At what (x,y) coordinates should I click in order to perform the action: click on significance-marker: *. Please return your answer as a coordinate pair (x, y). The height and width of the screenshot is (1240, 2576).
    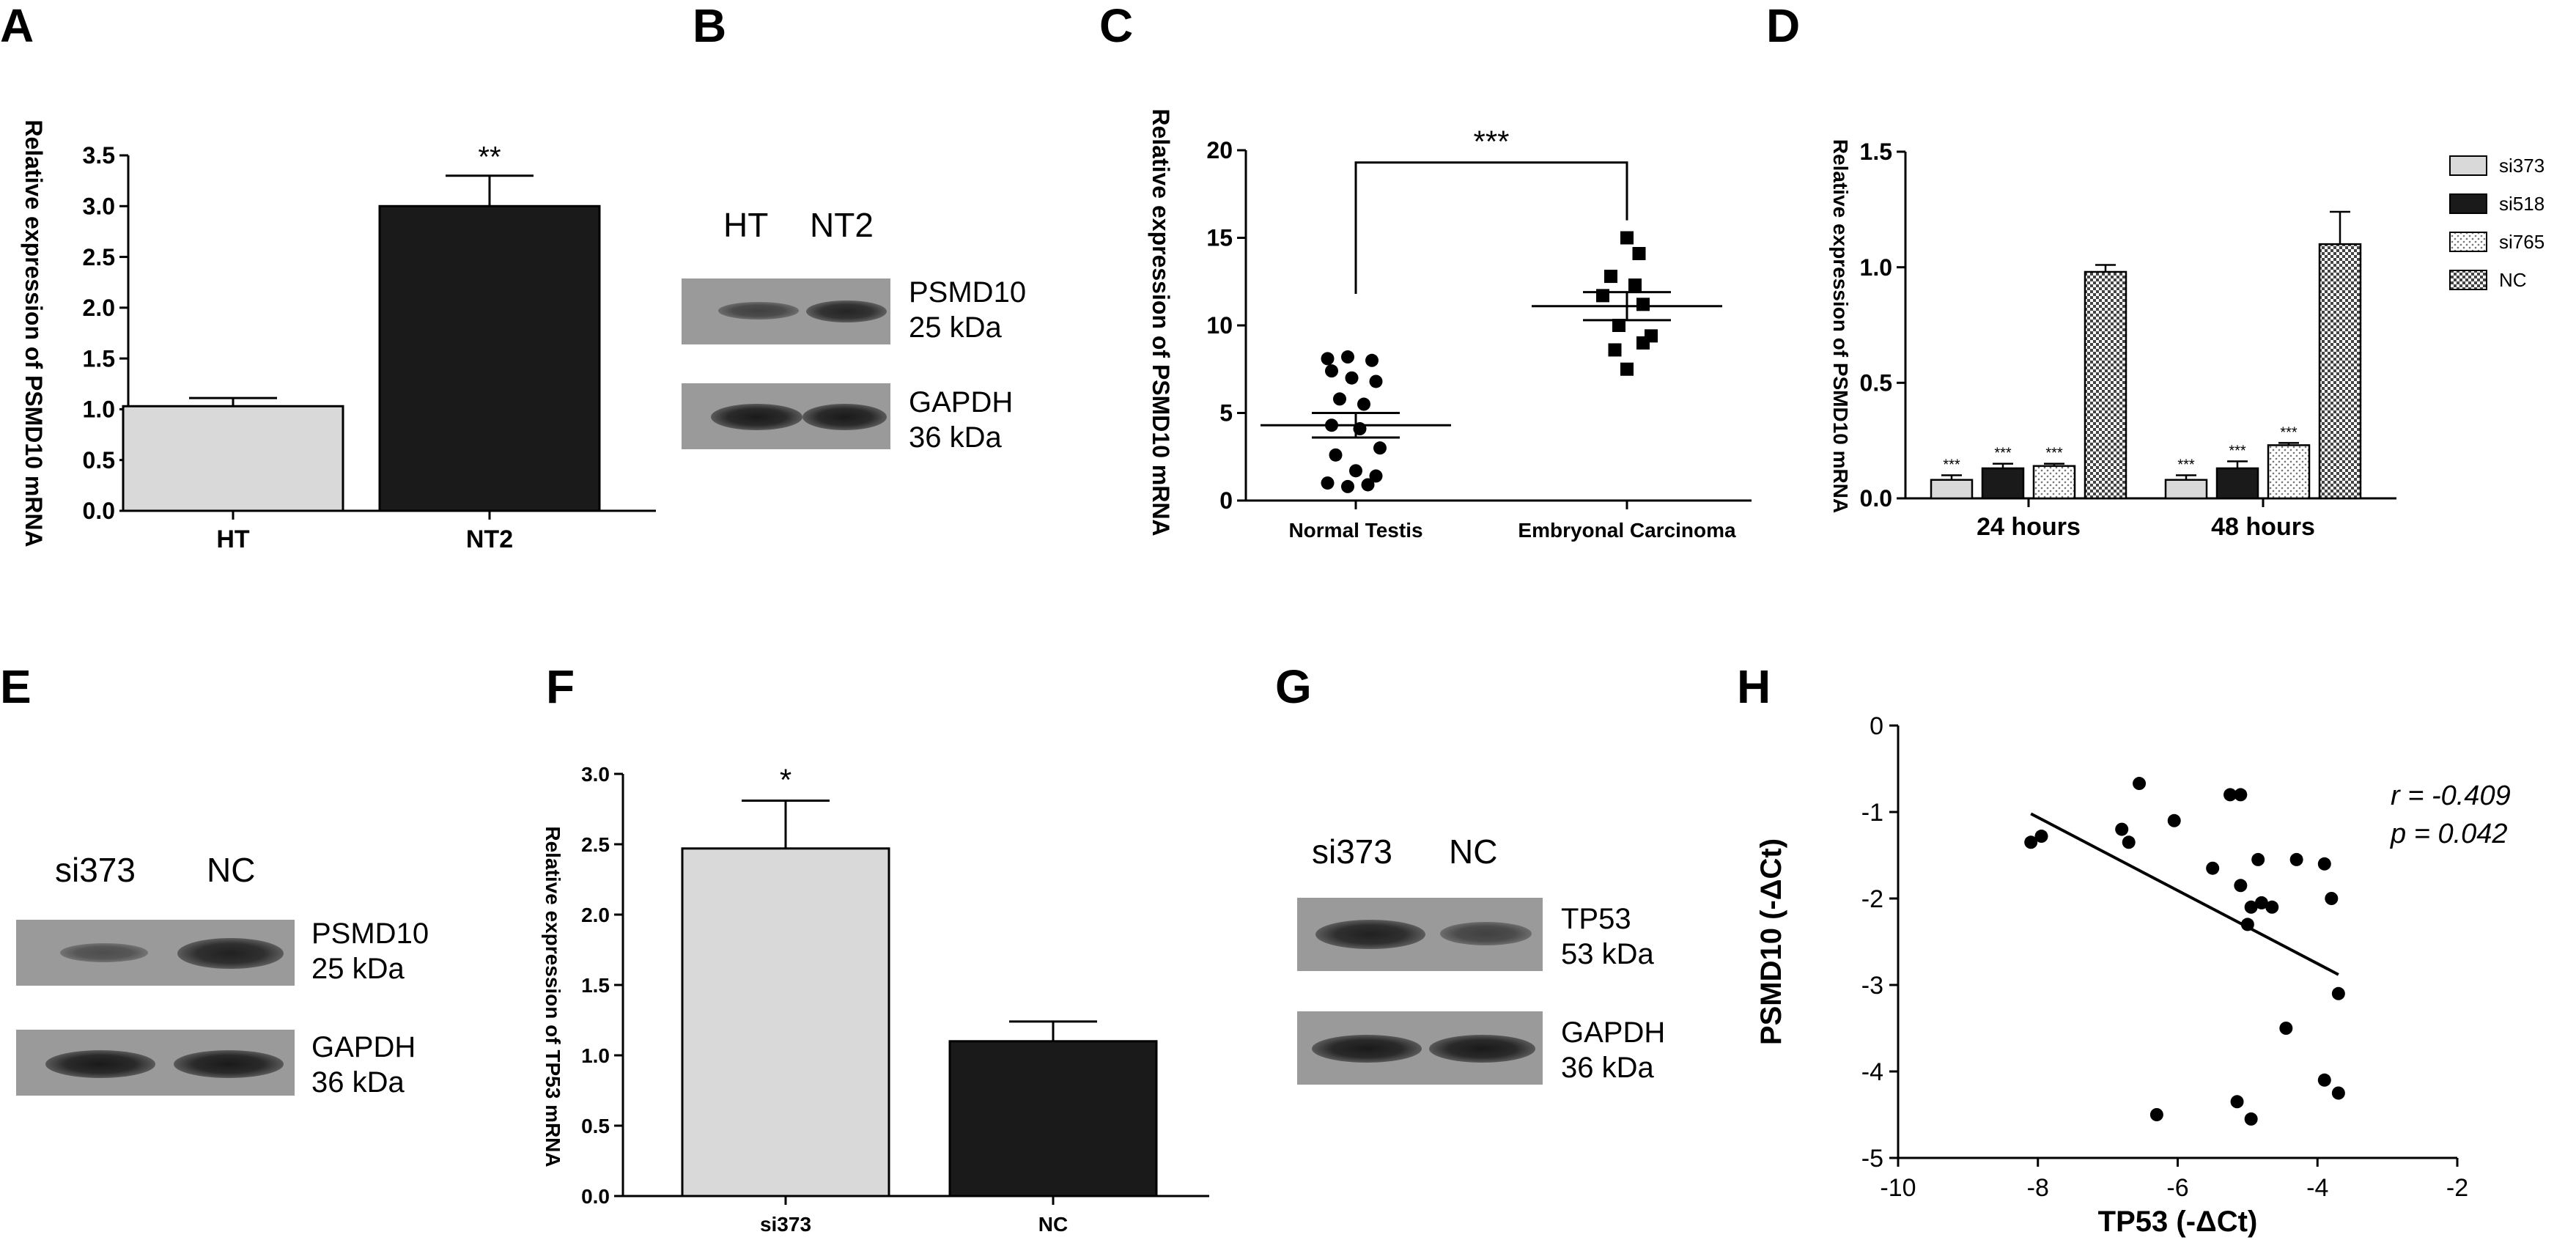
    Looking at the image, I should click on (785, 779).